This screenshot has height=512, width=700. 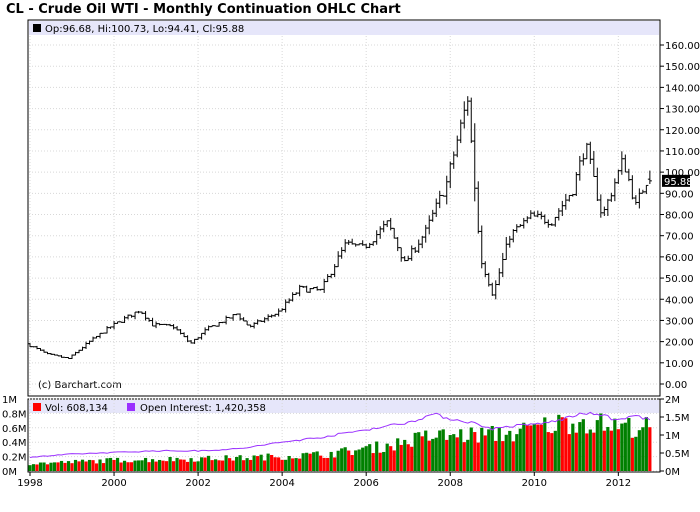 I want to click on oi-legend-marker, so click(x=131, y=407).